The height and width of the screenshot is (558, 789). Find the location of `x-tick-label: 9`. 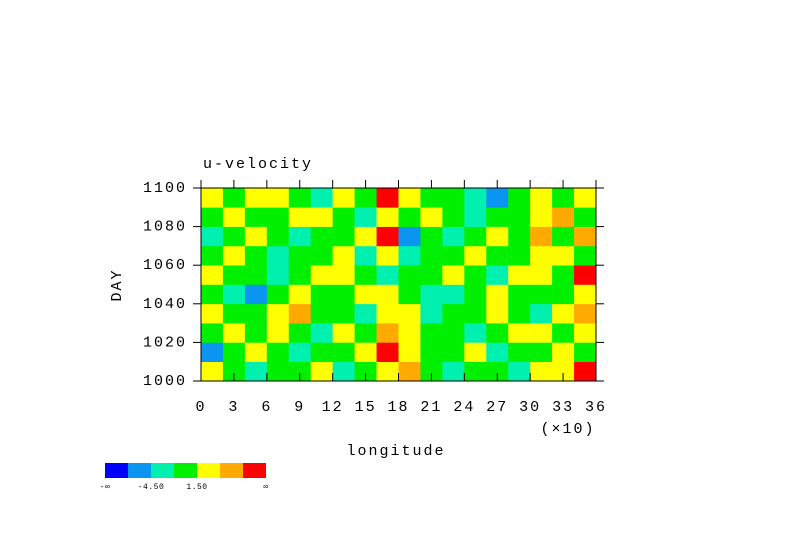

x-tick-label: 9 is located at coordinates (299, 407).